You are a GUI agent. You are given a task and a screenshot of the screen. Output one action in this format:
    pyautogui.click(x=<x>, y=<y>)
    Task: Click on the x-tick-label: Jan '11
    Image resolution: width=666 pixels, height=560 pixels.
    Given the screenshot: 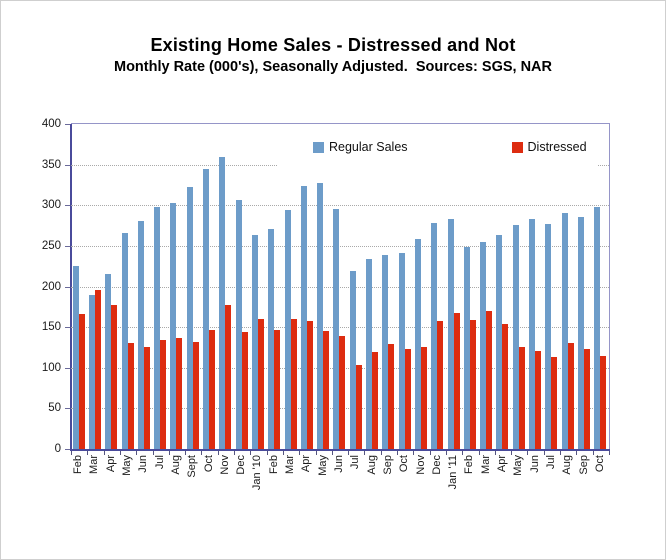 What is the action you would take?
    pyautogui.click(x=453, y=472)
    